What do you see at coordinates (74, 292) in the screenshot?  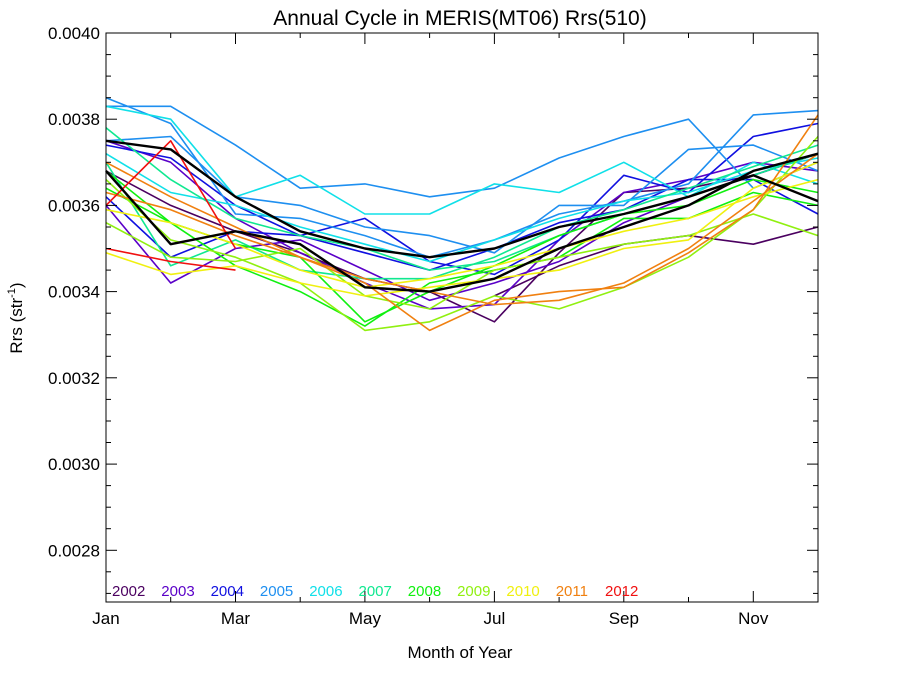 I see `y-tick-label: 0.0034` at bounding box center [74, 292].